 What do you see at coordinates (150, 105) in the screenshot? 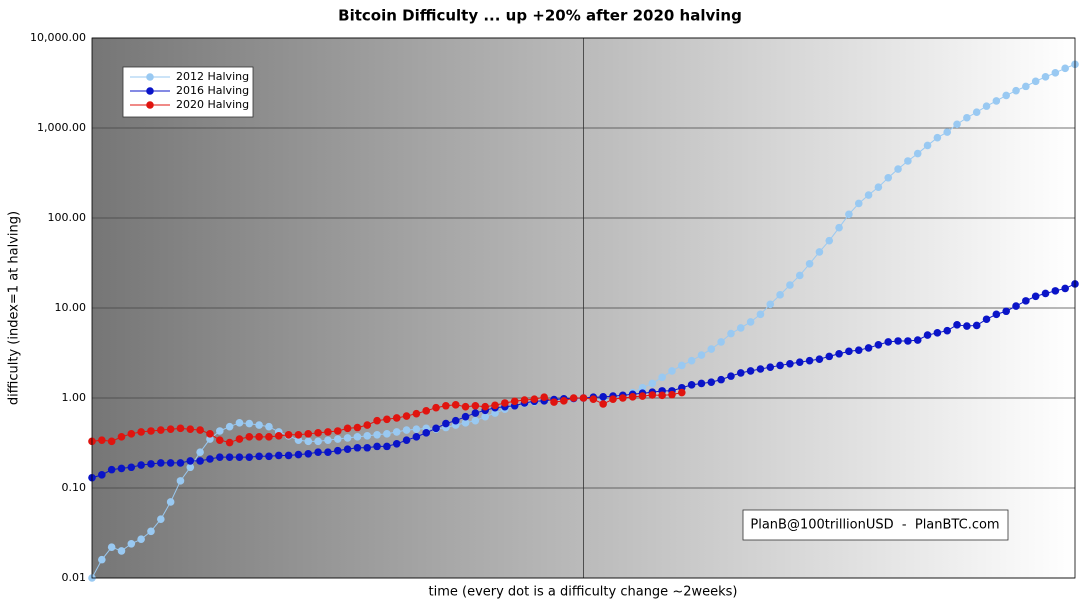
I see `legend-marker` at bounding box center [150, 105].